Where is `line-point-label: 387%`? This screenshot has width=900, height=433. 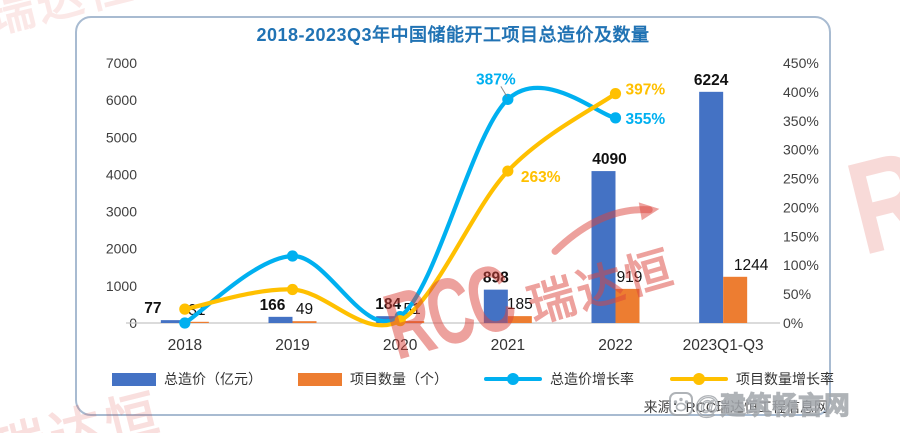 line-point-label: 387% is located at coordinates (496, 79).